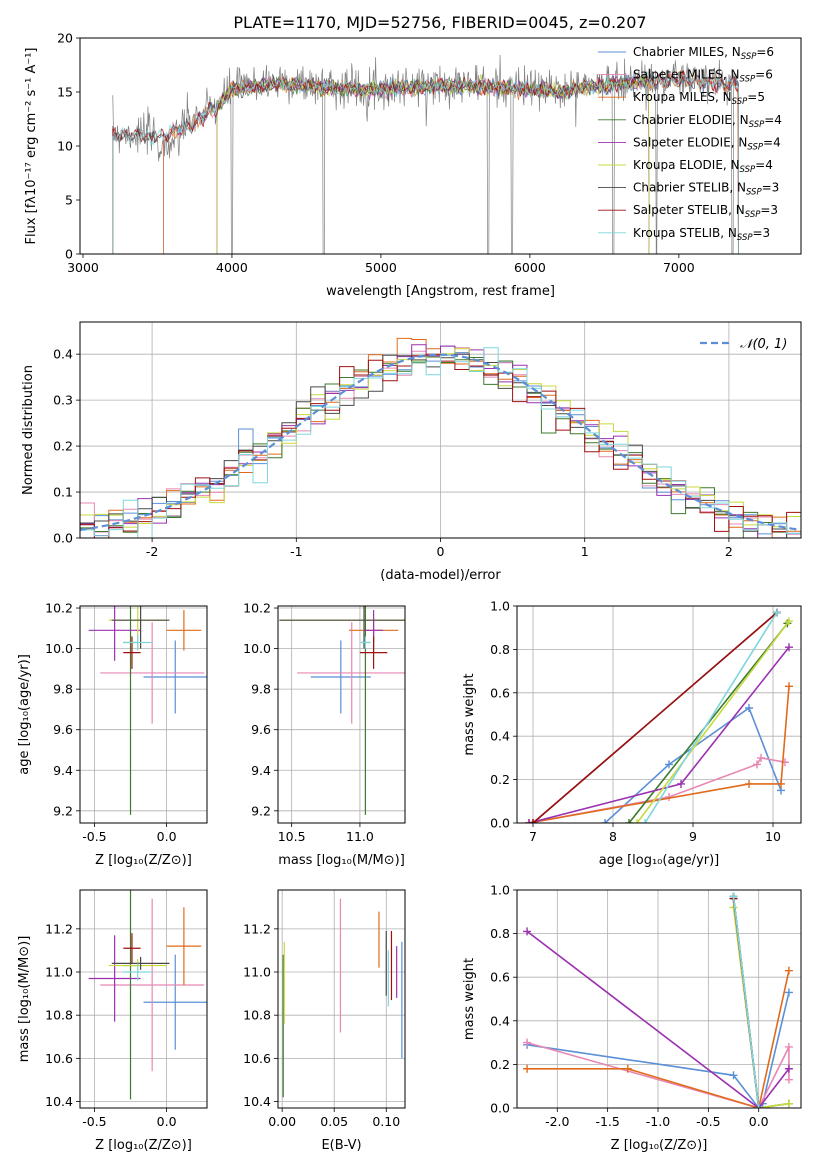 The width and height of the screenshot is (819, 1170). Describe the element at coordinates (585, 551) in the screenshot. I see `x-tick-label: 1` at that location.